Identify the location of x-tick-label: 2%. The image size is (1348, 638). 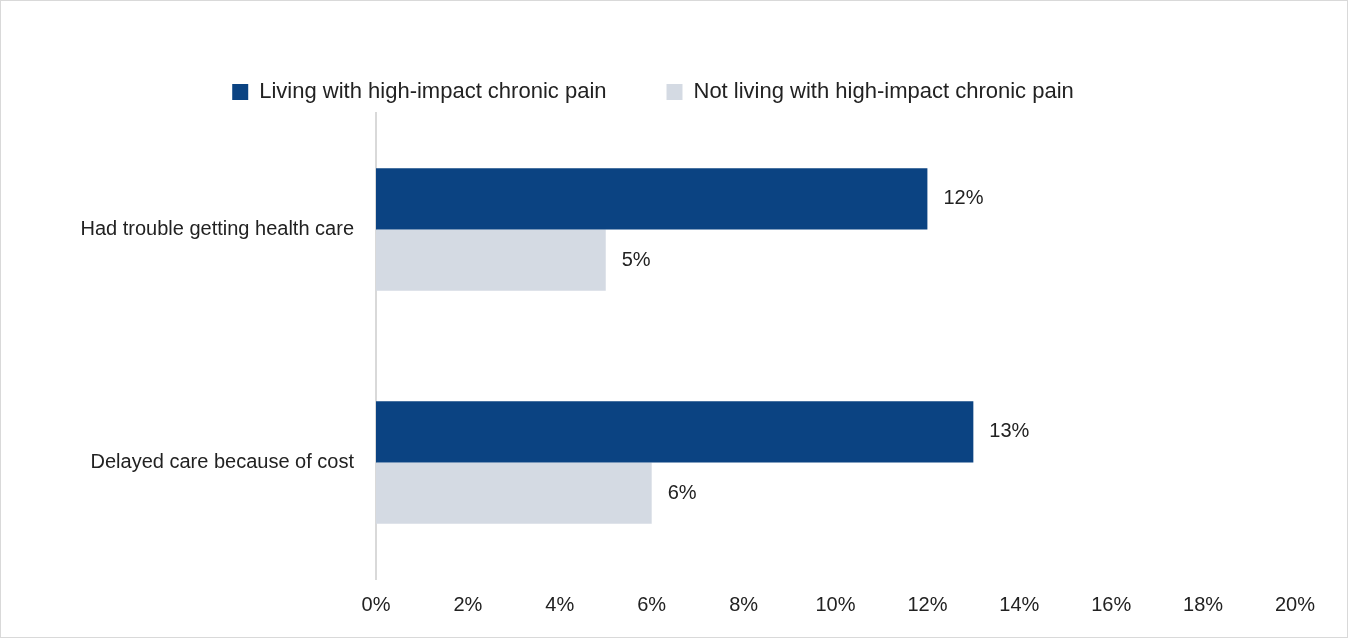
(468, 603).